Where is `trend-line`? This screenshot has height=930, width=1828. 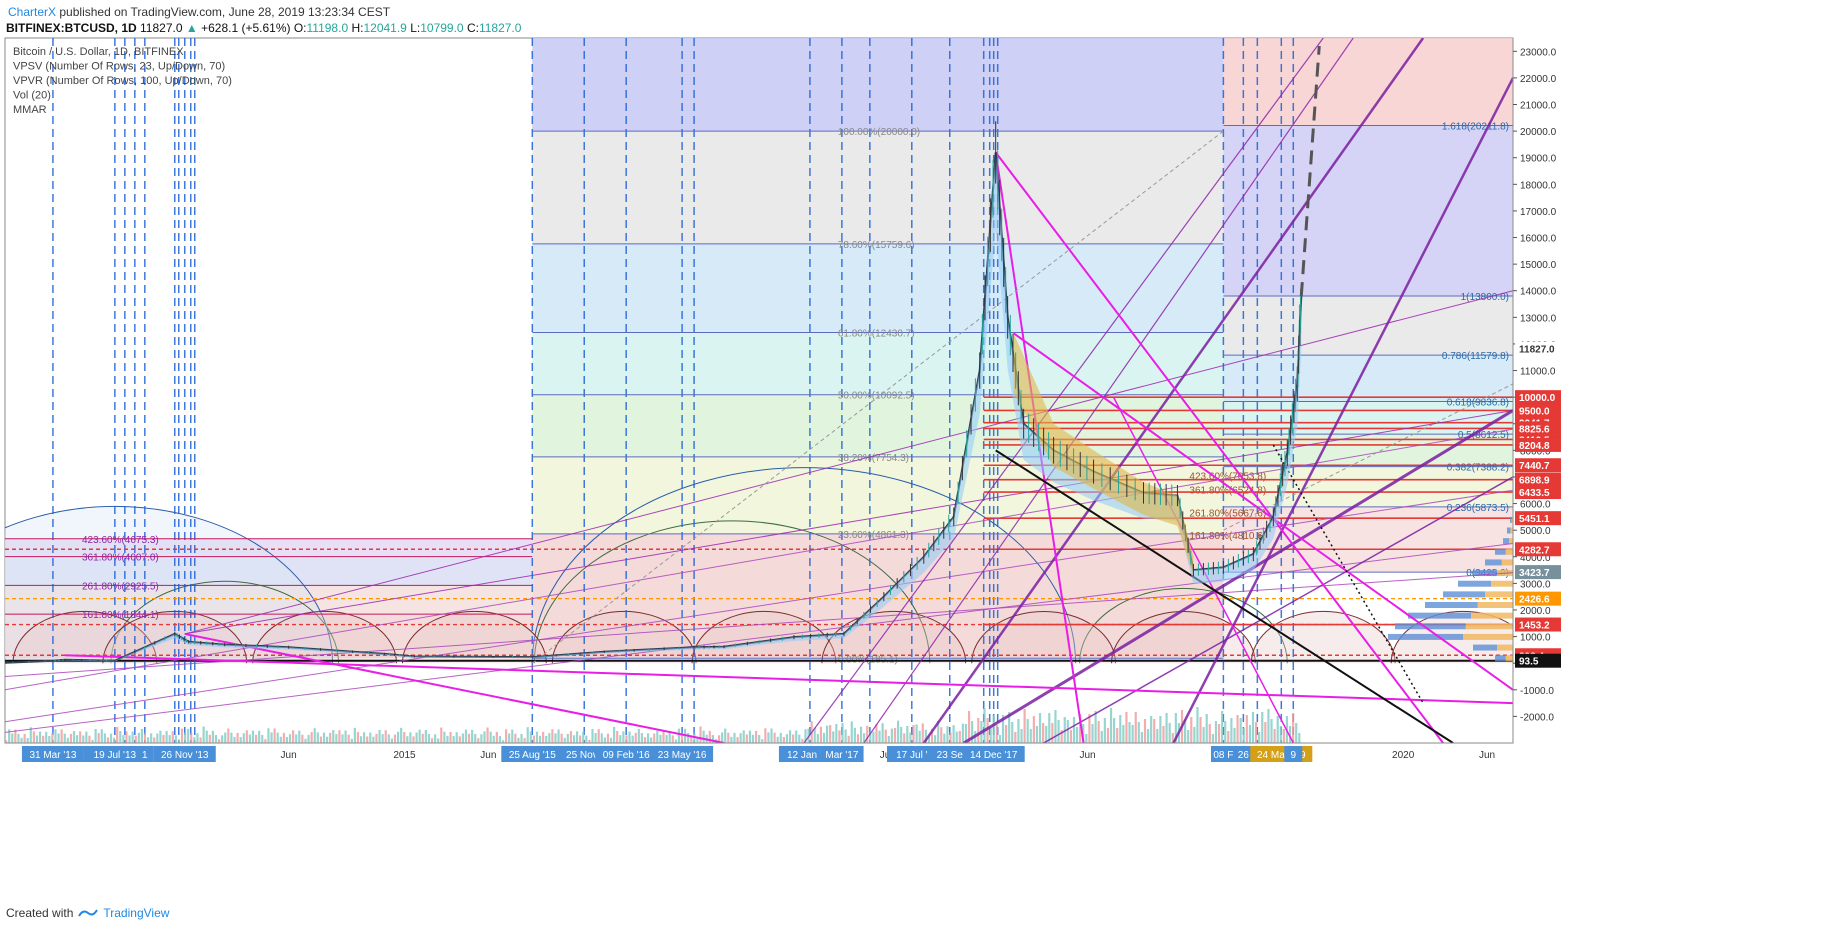
trend-line is located at coordinates (1263, 511).